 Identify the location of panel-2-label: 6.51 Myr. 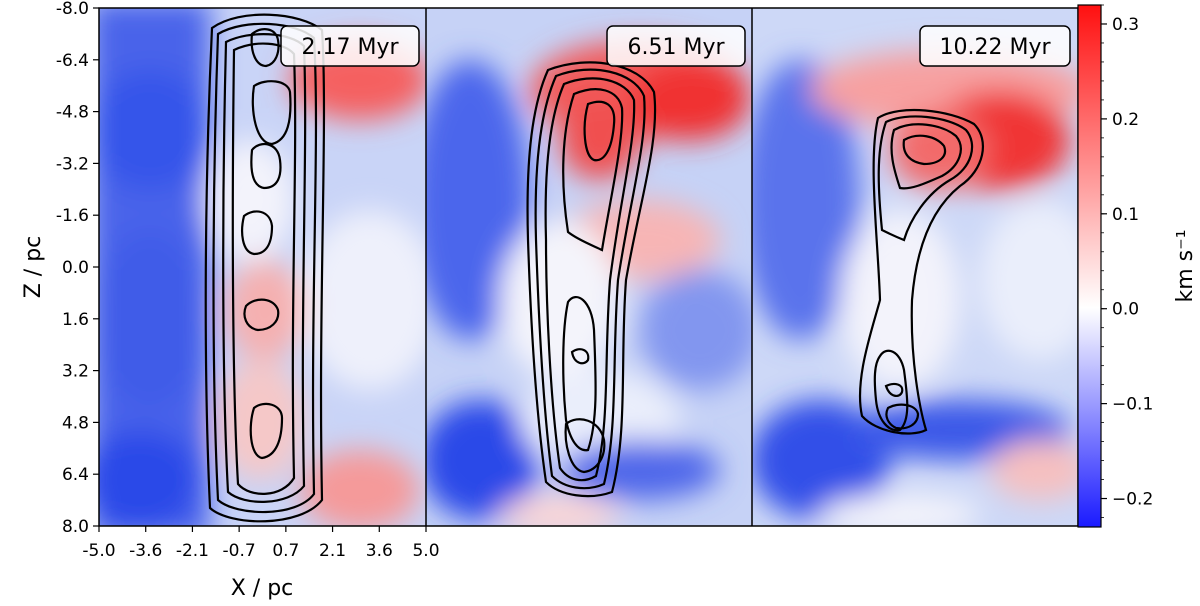
(676, 47).